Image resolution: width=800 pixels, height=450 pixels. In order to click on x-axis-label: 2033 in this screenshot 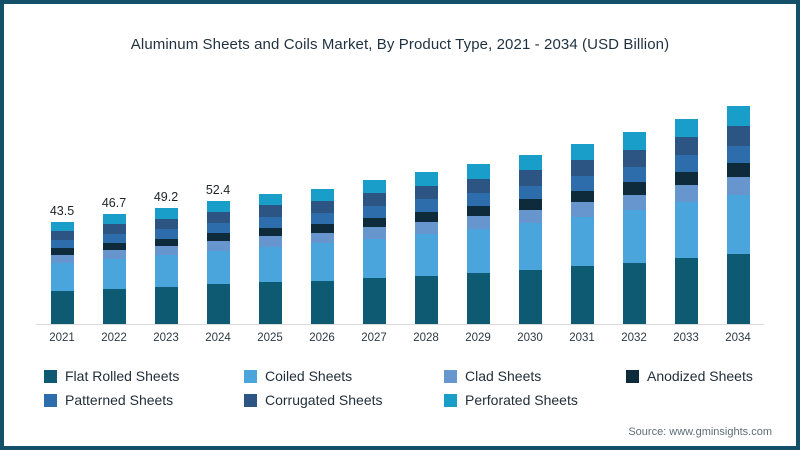, I will do `click(686, 338)`.